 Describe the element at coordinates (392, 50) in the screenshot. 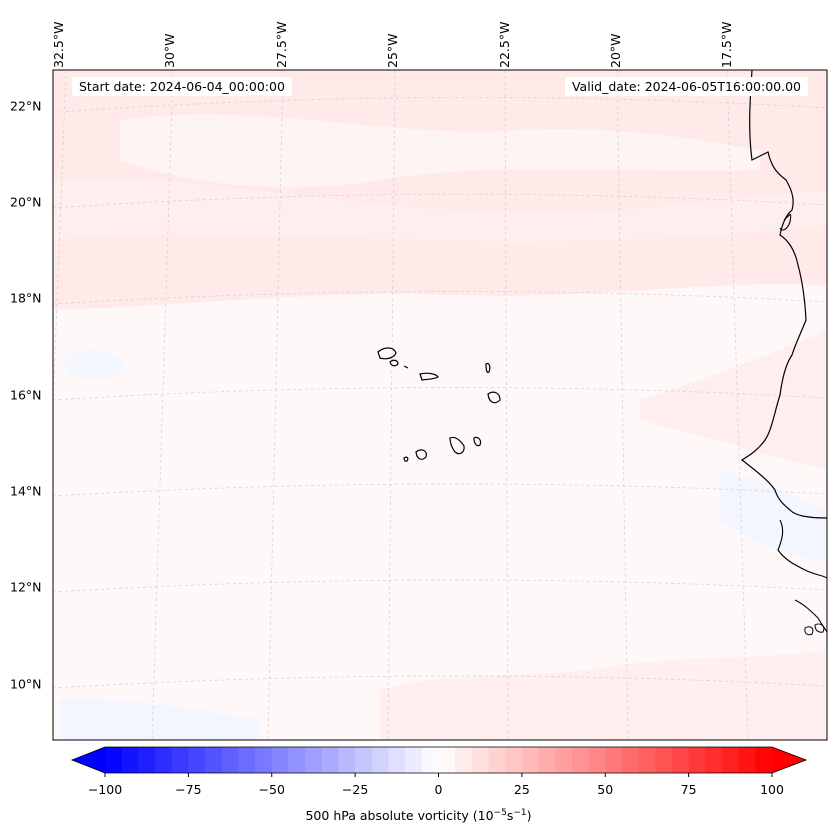

I see `lon-label-25w: 25°W` at that location.